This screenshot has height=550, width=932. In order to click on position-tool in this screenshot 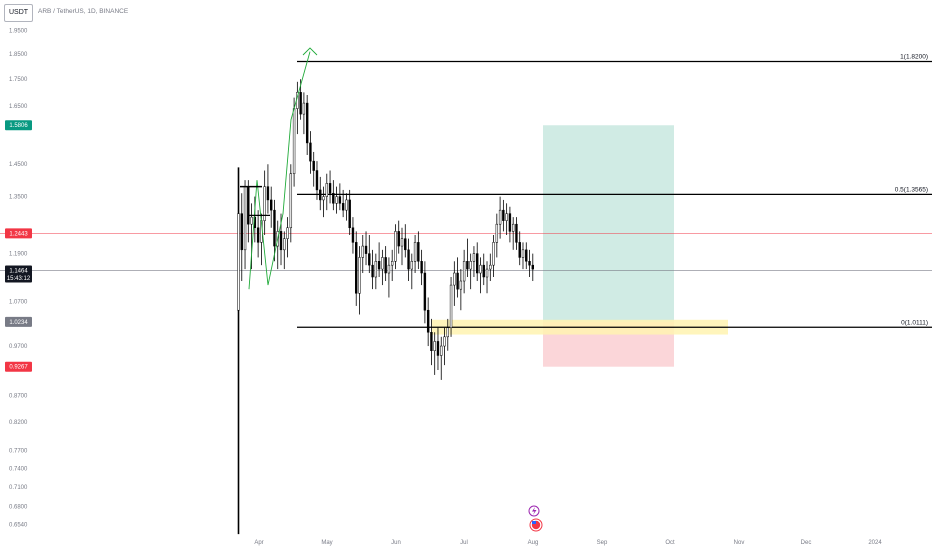, I will do `click(608, 246)`.